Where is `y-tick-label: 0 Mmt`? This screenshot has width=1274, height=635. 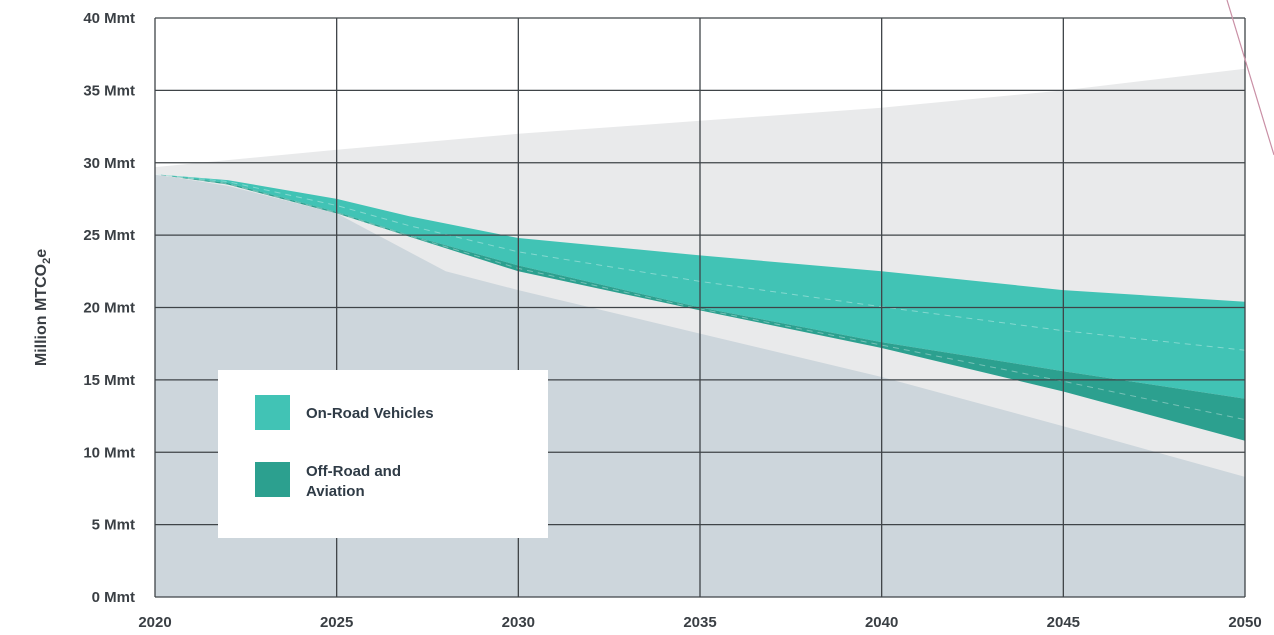 y-tick-label: 0 Mmt is located at coordinates (113, 597).